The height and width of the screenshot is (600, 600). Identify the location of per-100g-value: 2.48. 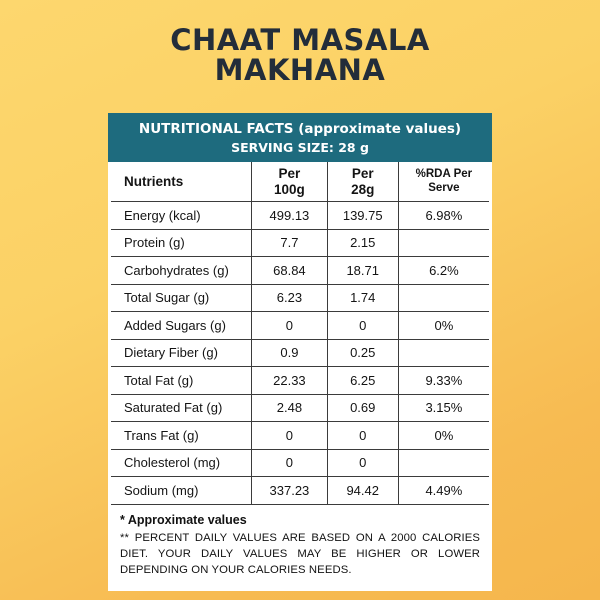
(289, 408).